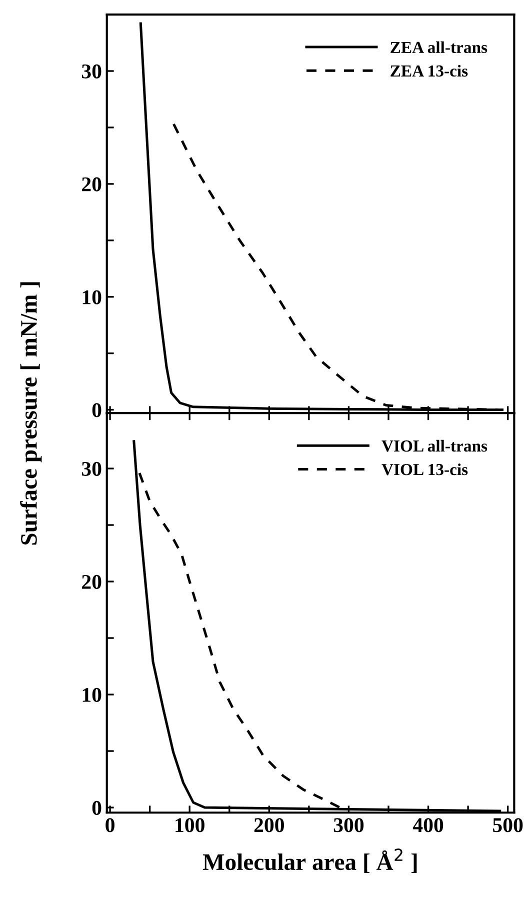 The height and width of the screenshot is (910, 529). I want to click on y-axis-title: Surface pressure [ mN/m ], so click(31, 413).